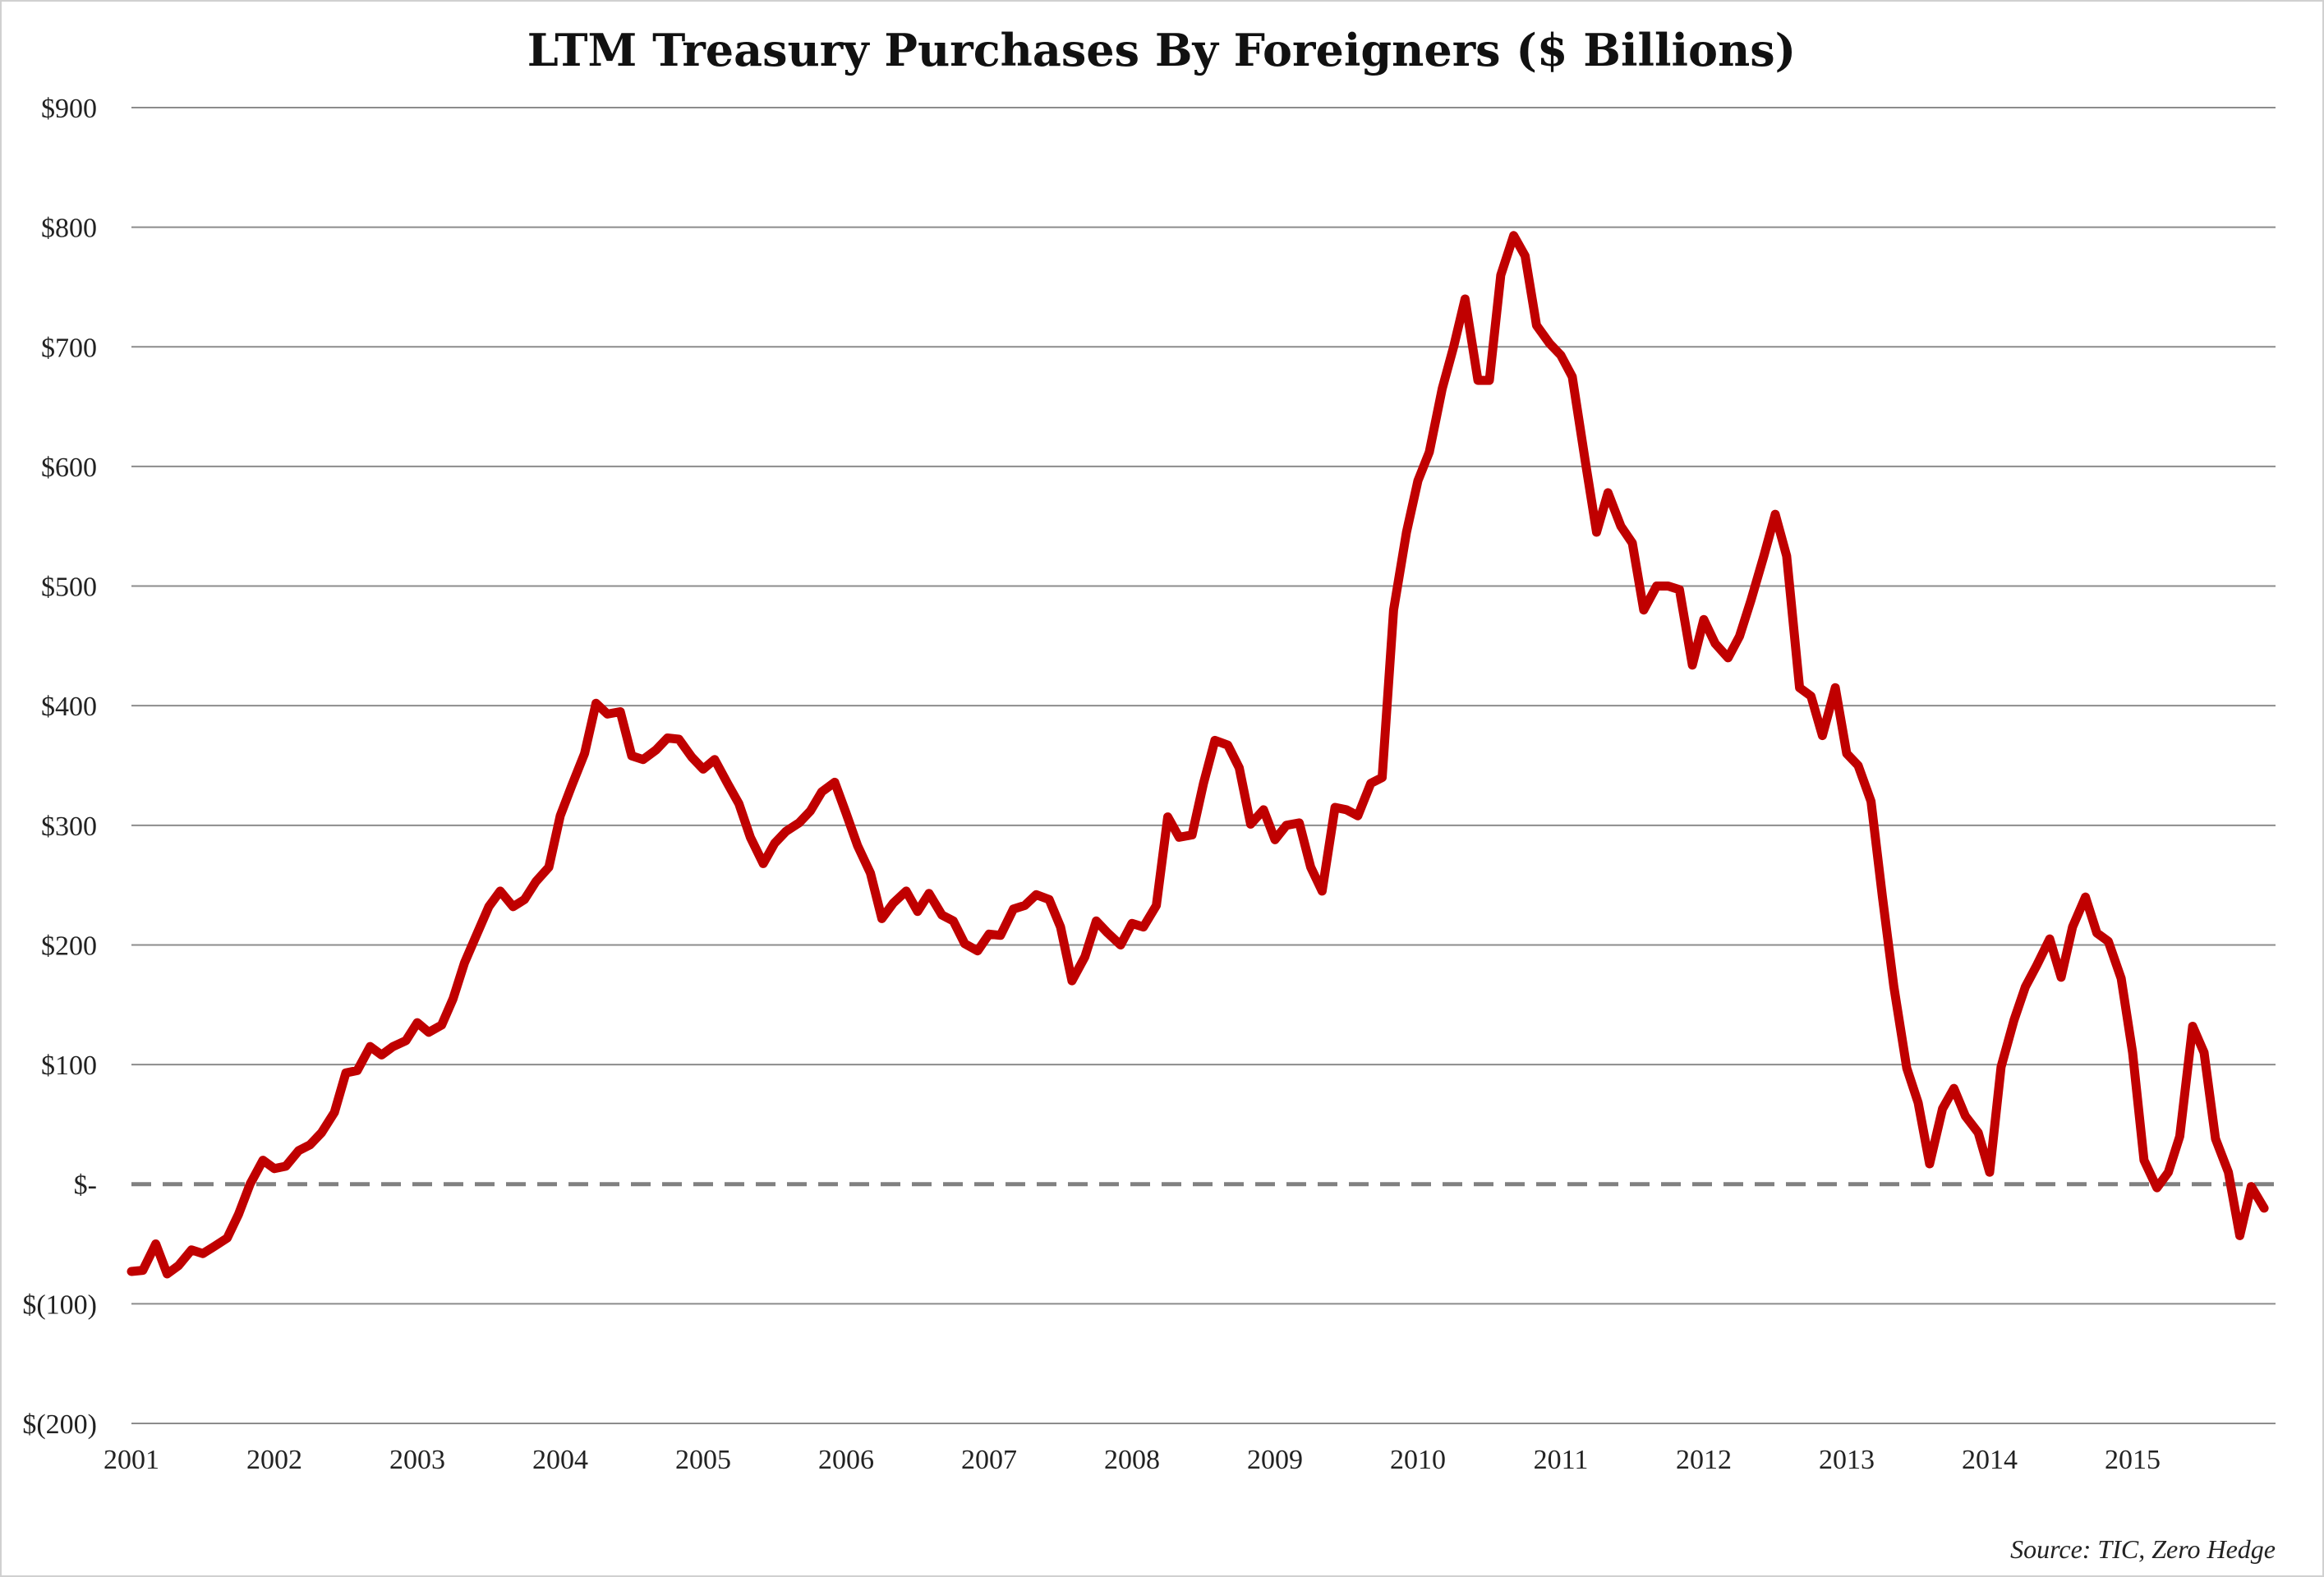 This screenshot has height=1577, width=2324. What do you see at coordinates (417, 1460) in the screenshot?
I see `x-tick-label: 2003` at bounding box center [417, 1460].